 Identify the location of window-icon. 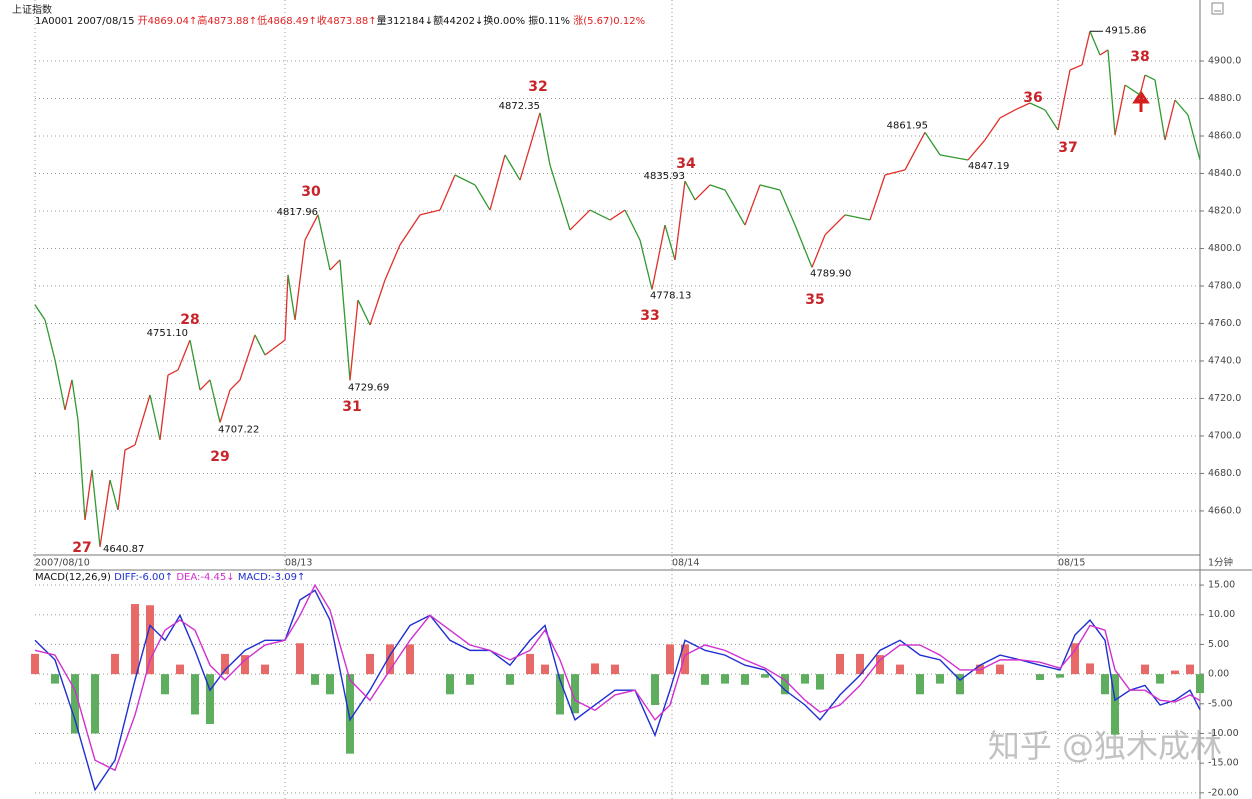
(1217, 8).